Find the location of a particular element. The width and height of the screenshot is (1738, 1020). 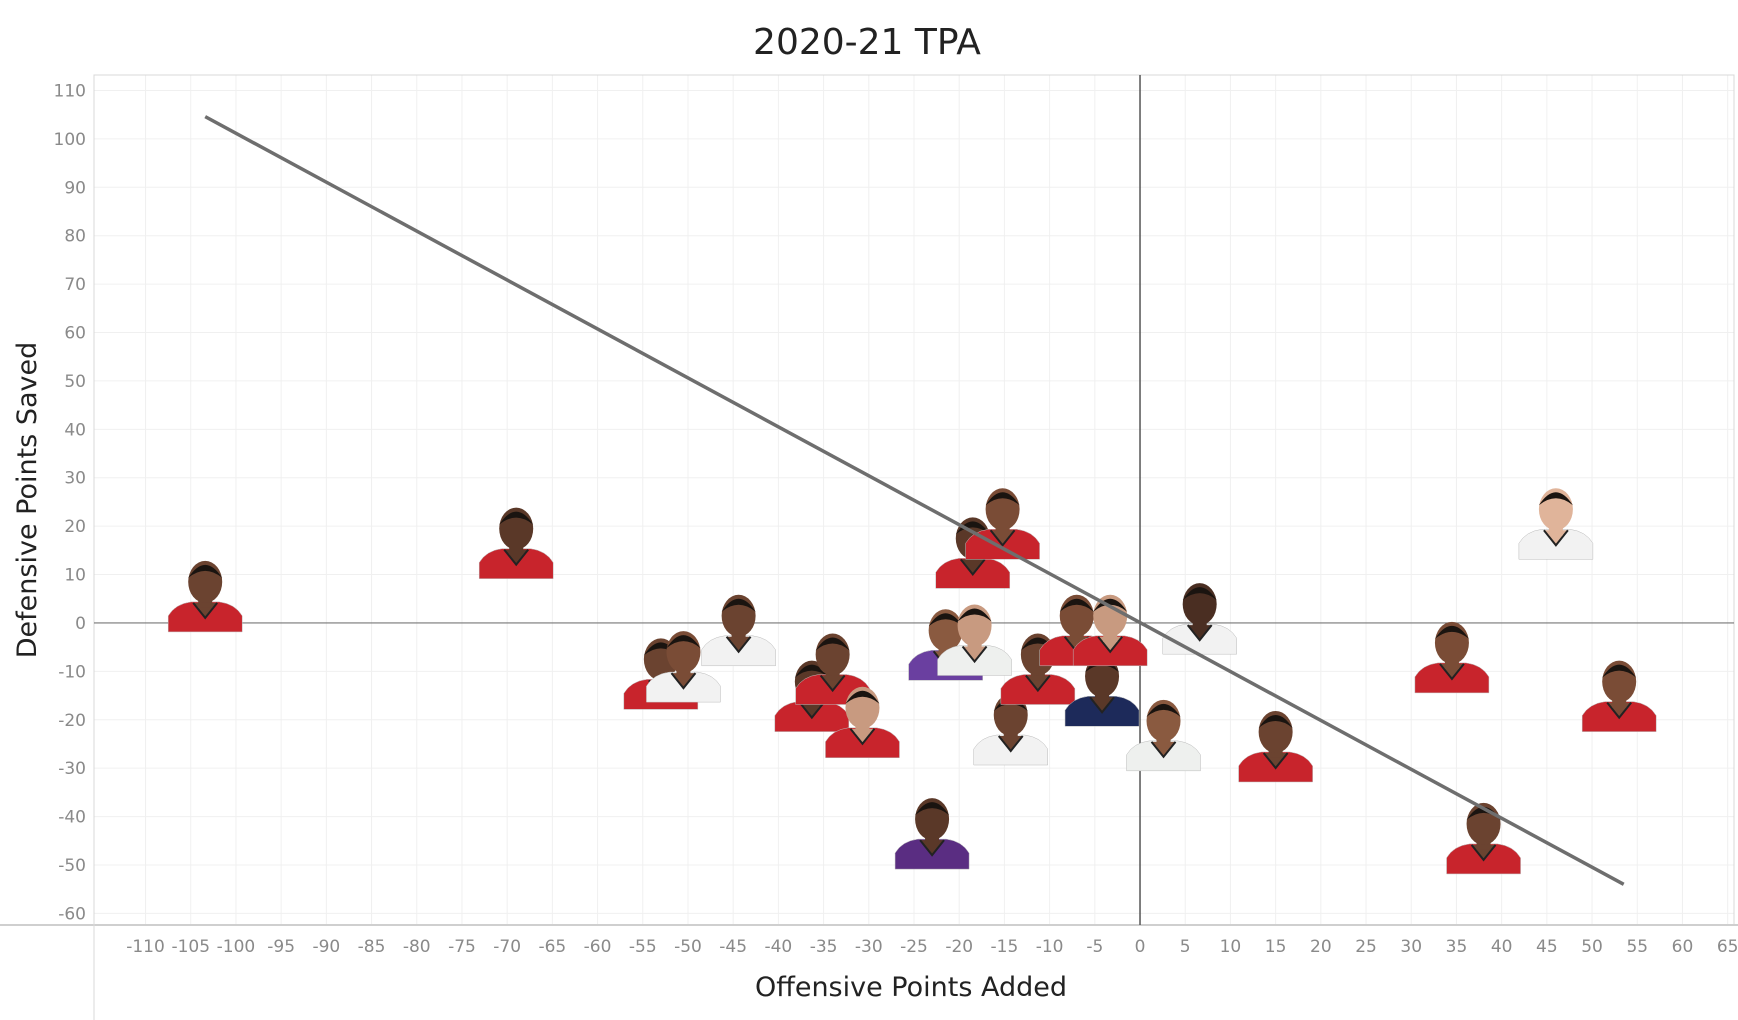

x-tick-label: 15 is located at coordinates (1276, 947).